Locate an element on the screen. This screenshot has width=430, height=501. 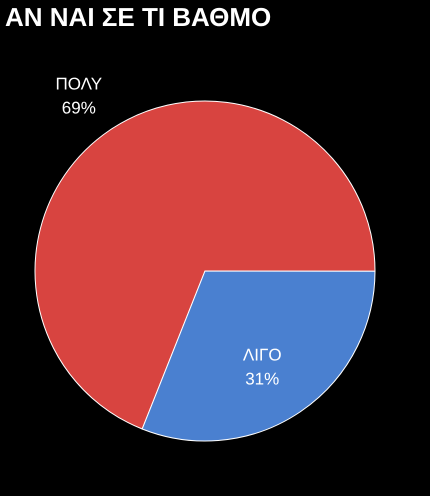
slice-label: ΠΟΛΥ is located at coordinates (78, 84).